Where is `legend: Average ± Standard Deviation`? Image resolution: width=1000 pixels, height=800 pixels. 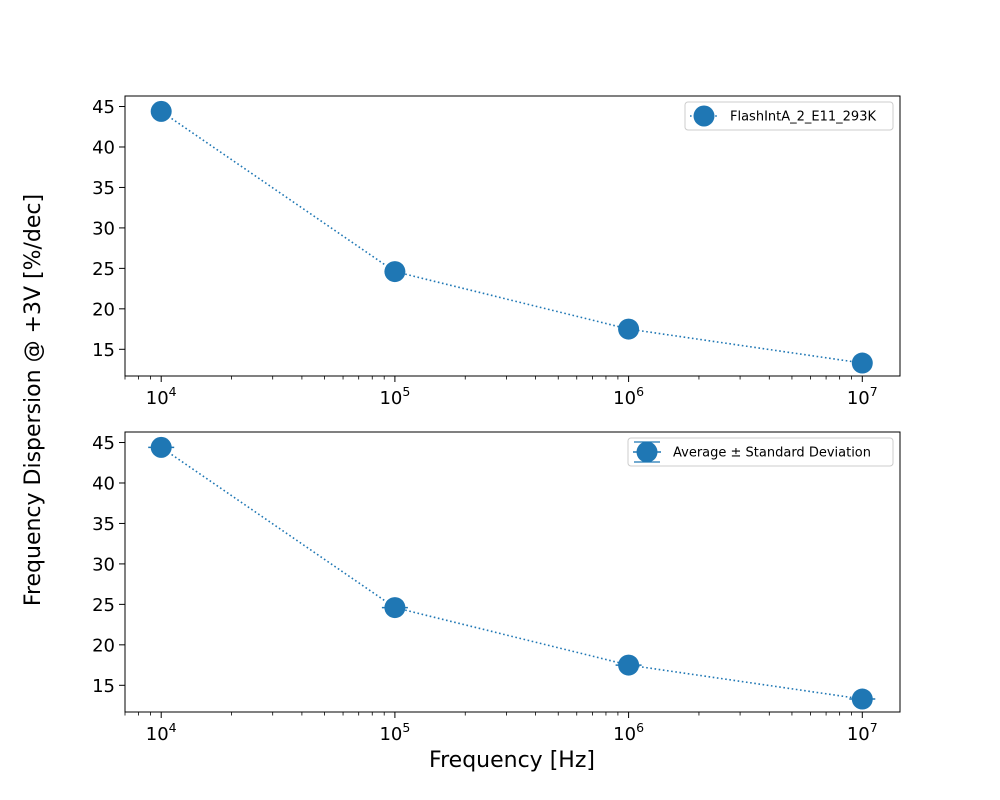 legend: Average ± Standard Deviation is located at coordinates (760, 452).